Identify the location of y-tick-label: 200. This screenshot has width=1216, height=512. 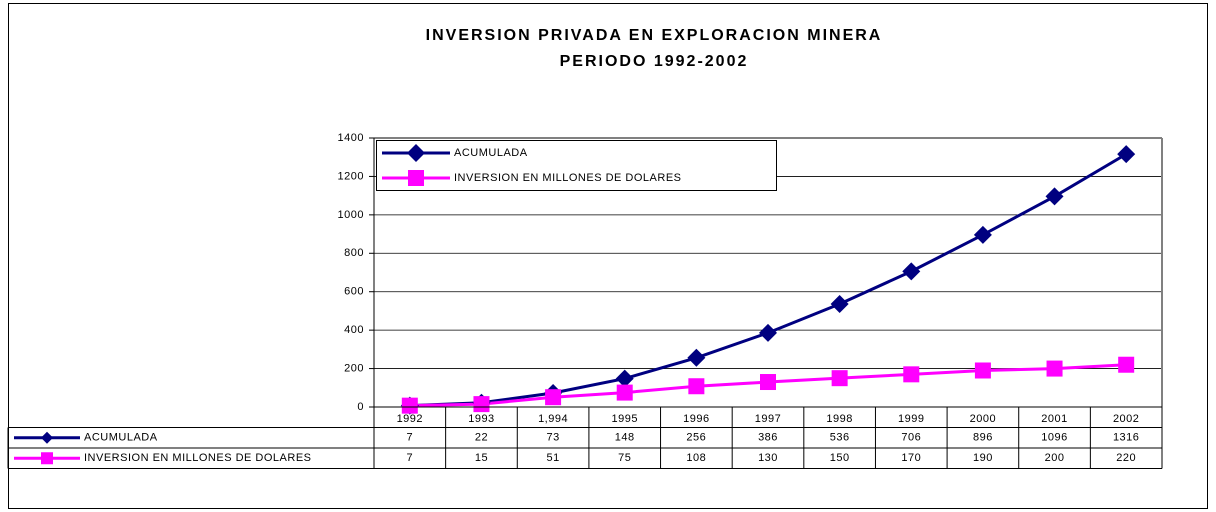
(354, 368).